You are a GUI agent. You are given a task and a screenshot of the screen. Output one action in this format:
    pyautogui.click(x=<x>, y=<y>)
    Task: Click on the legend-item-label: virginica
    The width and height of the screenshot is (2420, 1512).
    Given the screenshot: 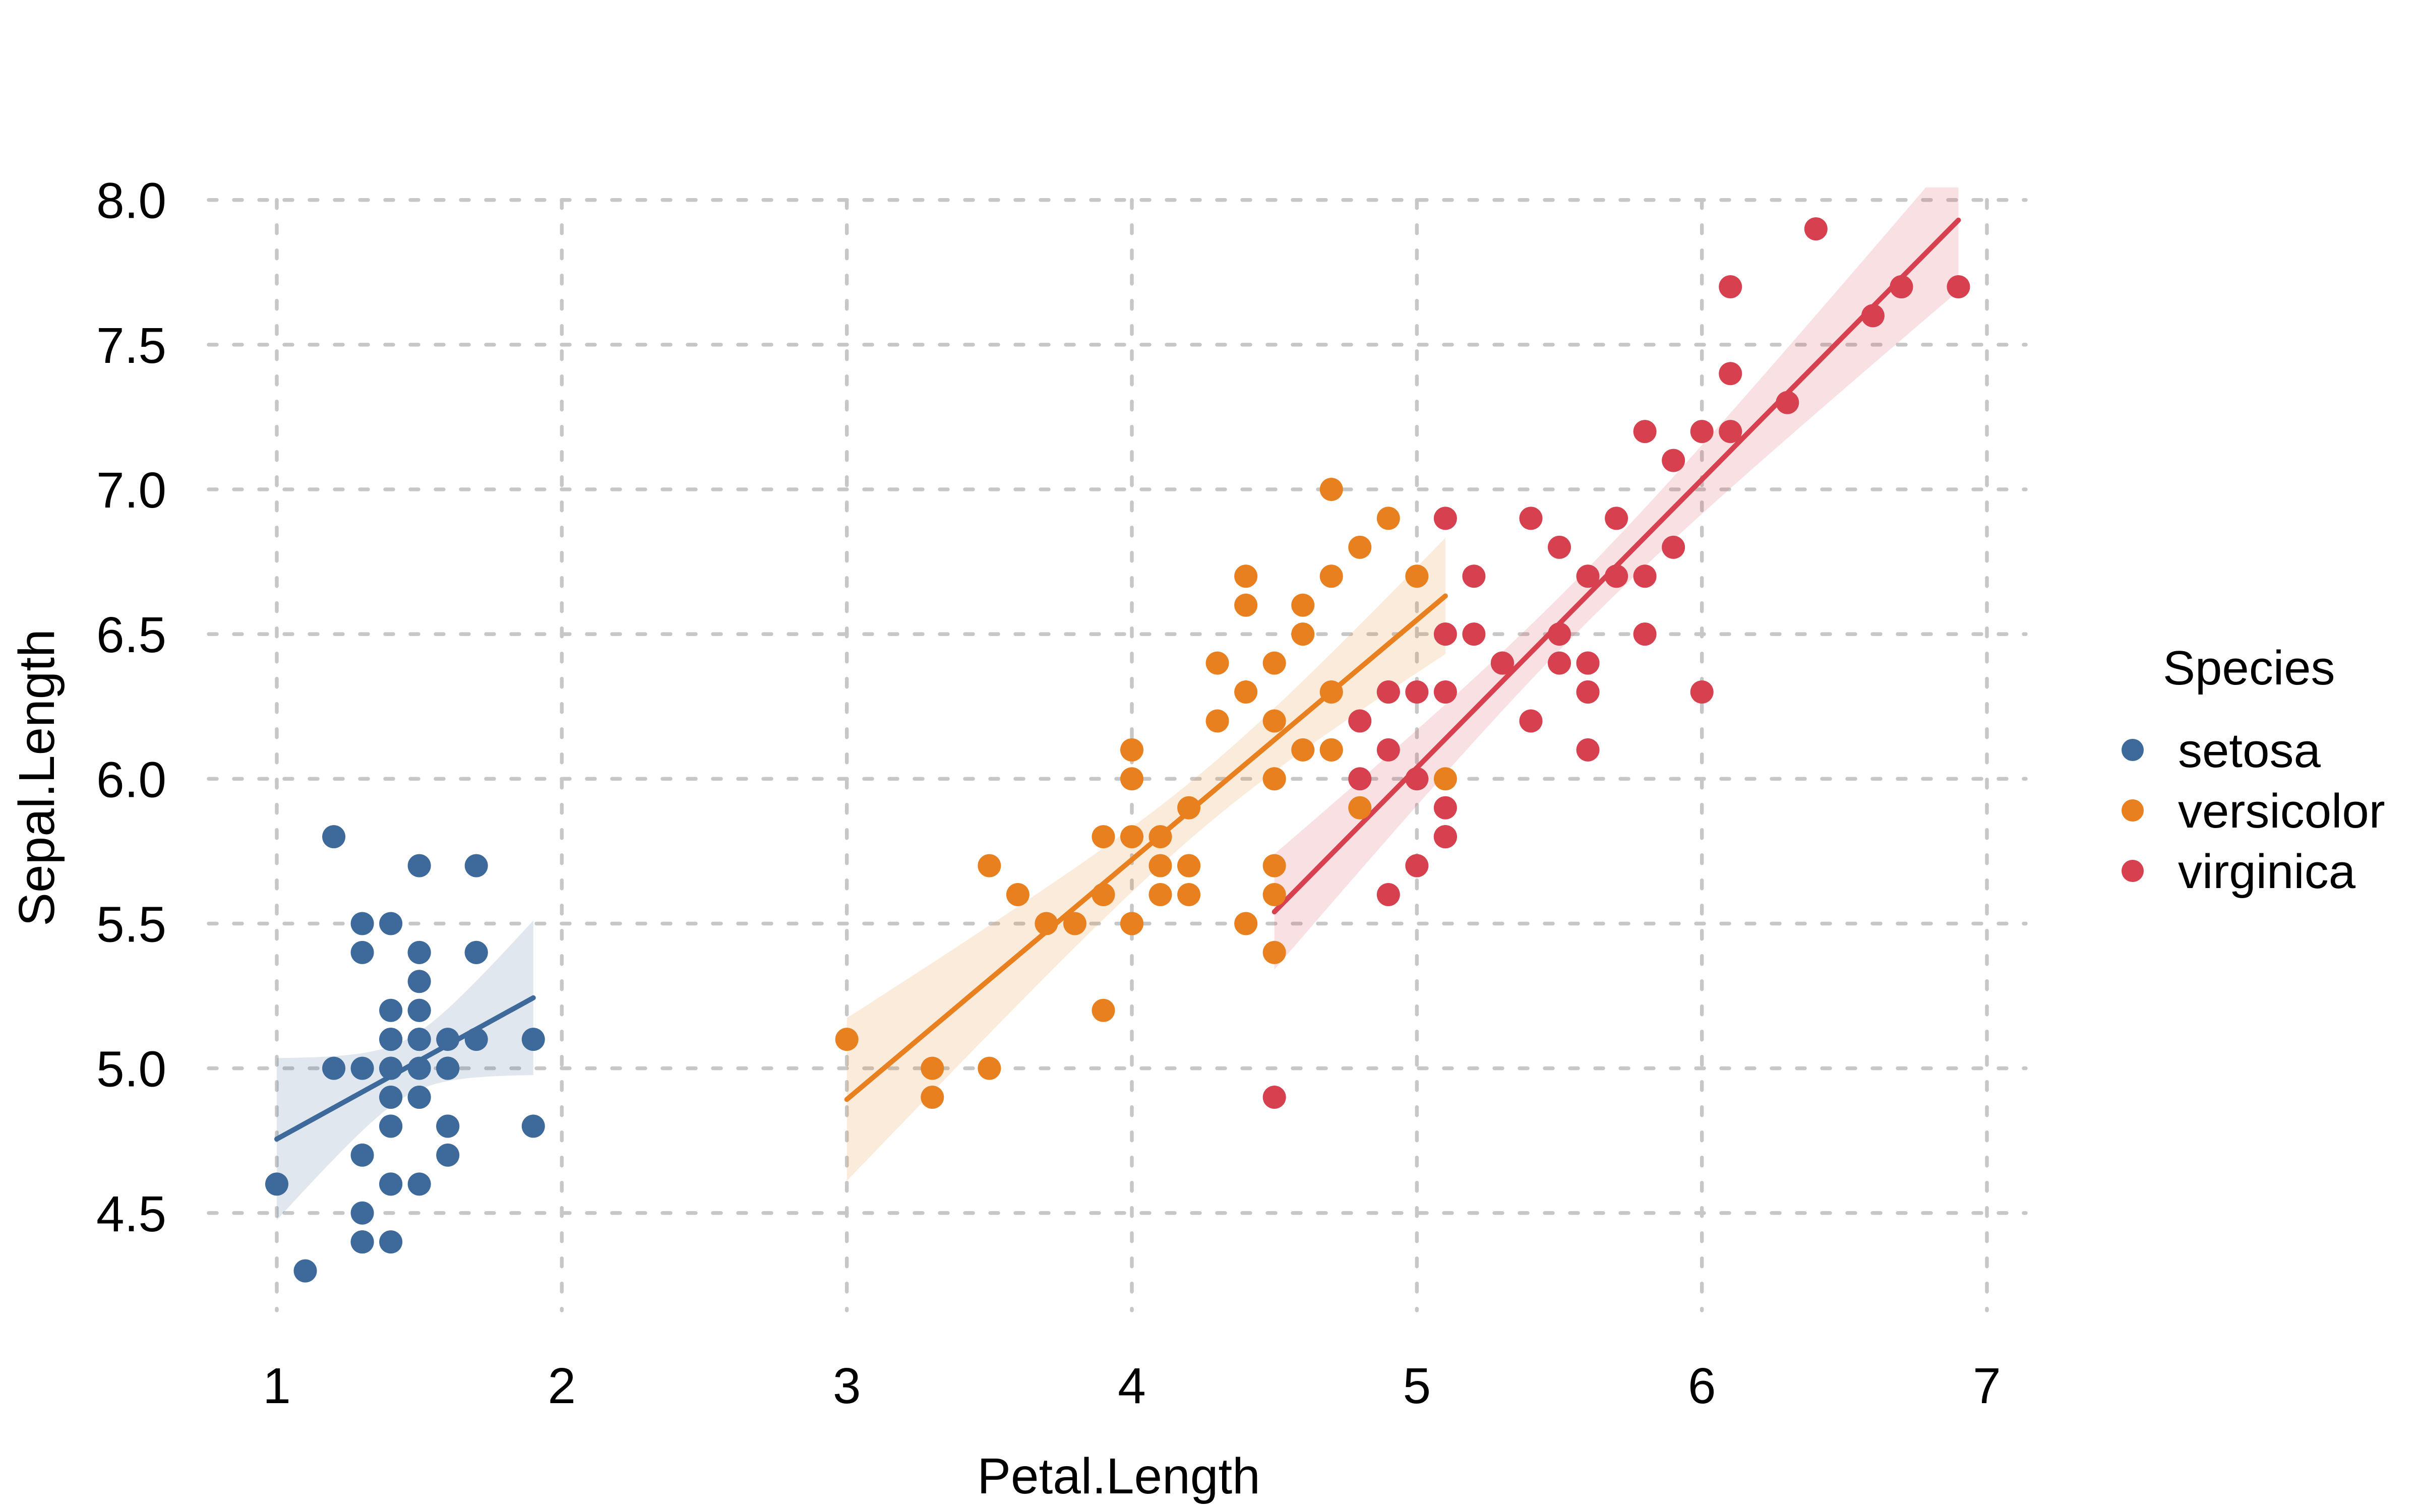 What is the action you would take?
    pyautogui.click(x=2267, y=872)
    